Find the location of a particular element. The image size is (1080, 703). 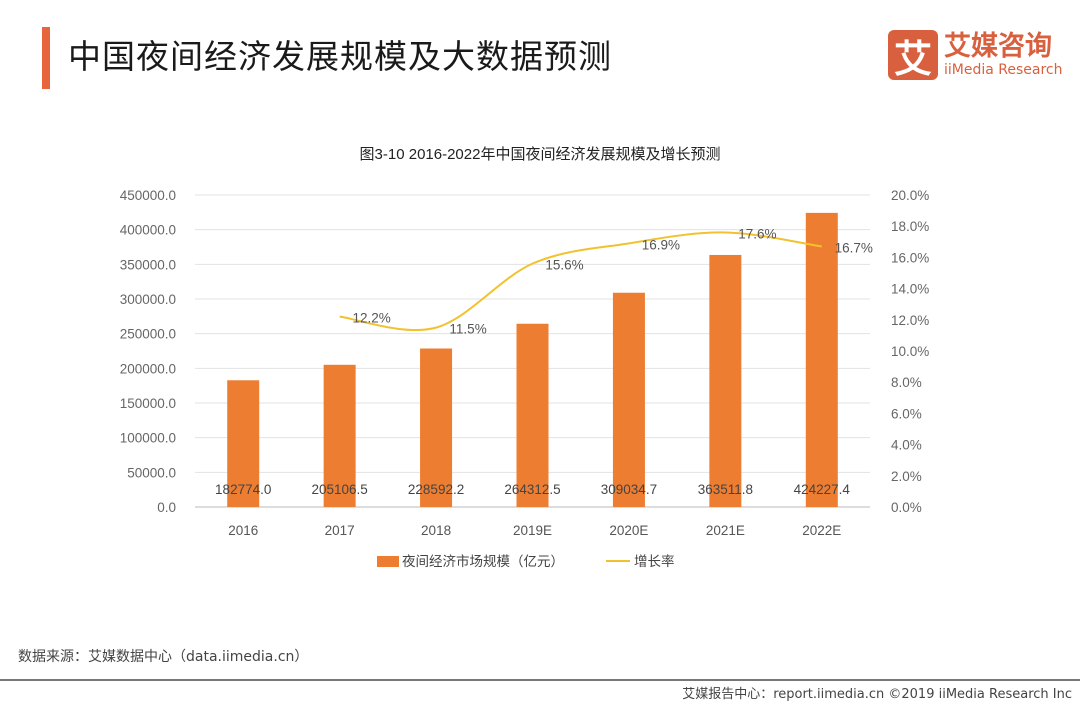

y-left-tick-label: 450000.0 is located at coordinates (148, 195).